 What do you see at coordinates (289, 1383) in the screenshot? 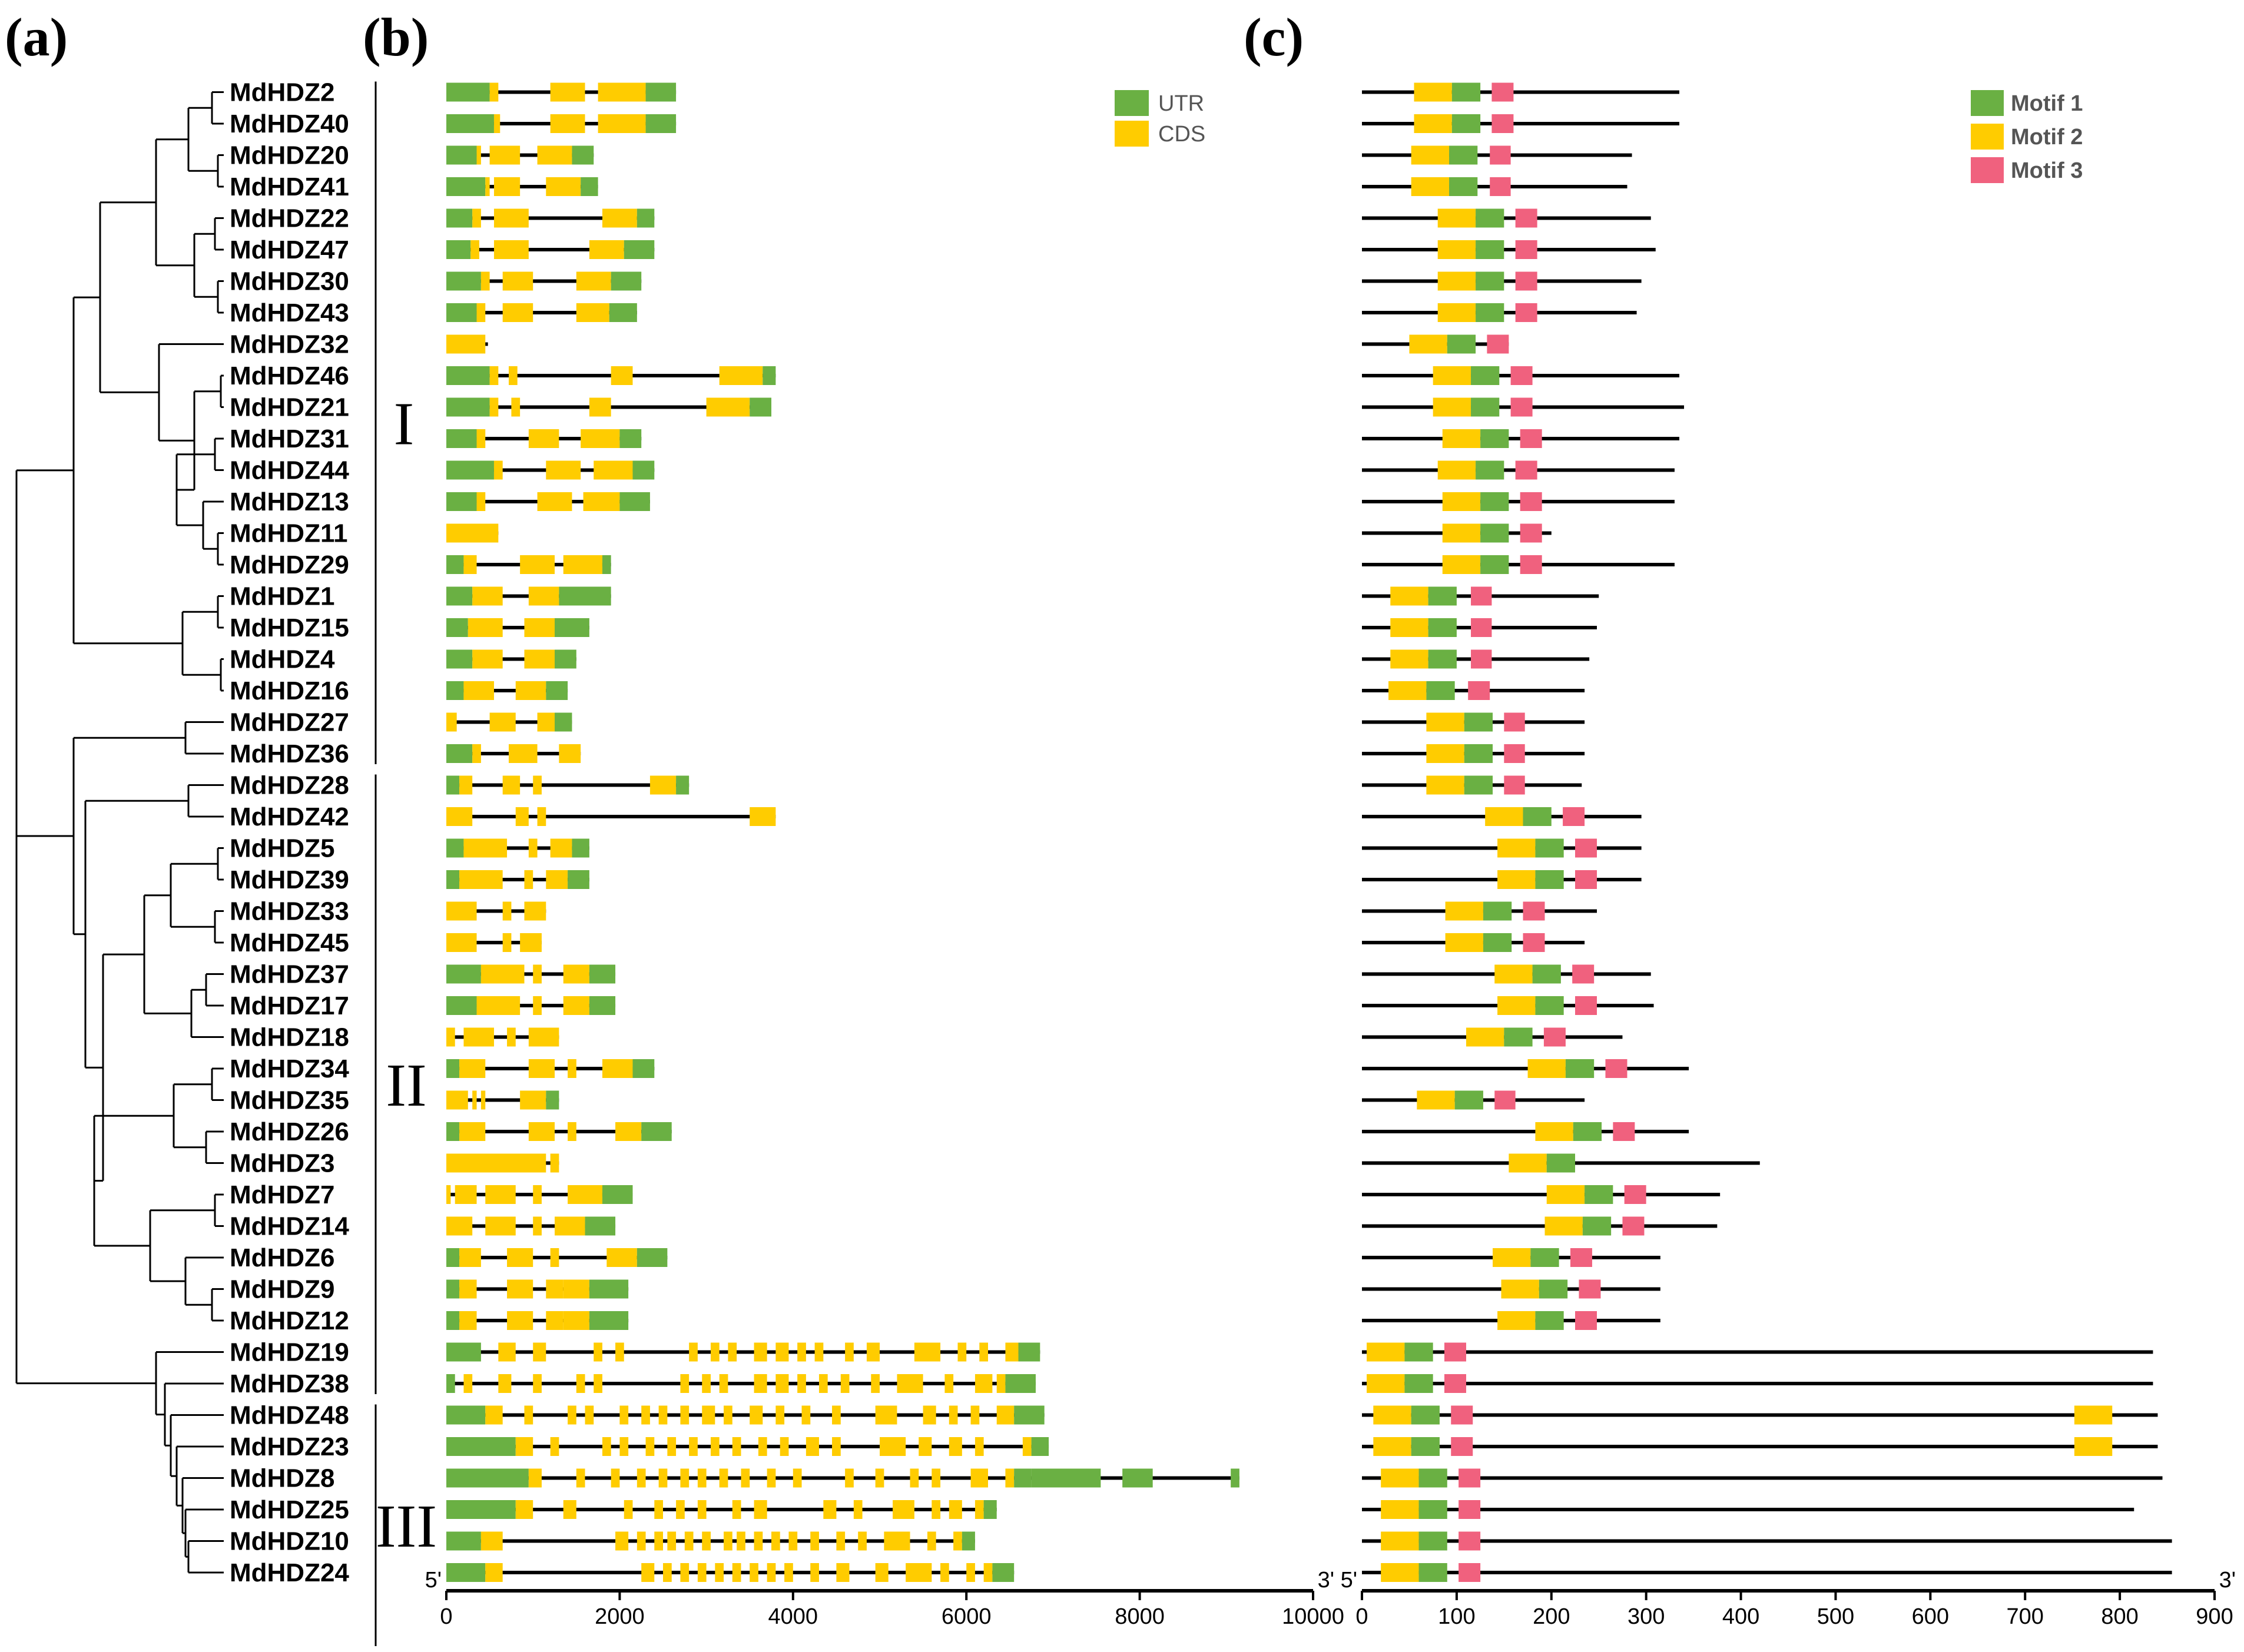
I see `gene-label: MdHDZ38` at bounding box center [289, 1383].